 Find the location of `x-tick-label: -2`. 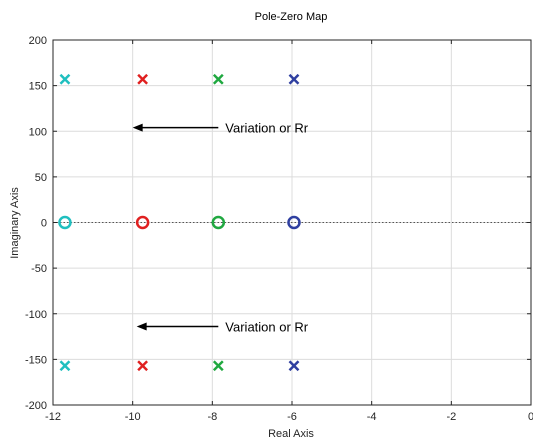

x-tick-label: -2 is located at coordinates (451, 417).